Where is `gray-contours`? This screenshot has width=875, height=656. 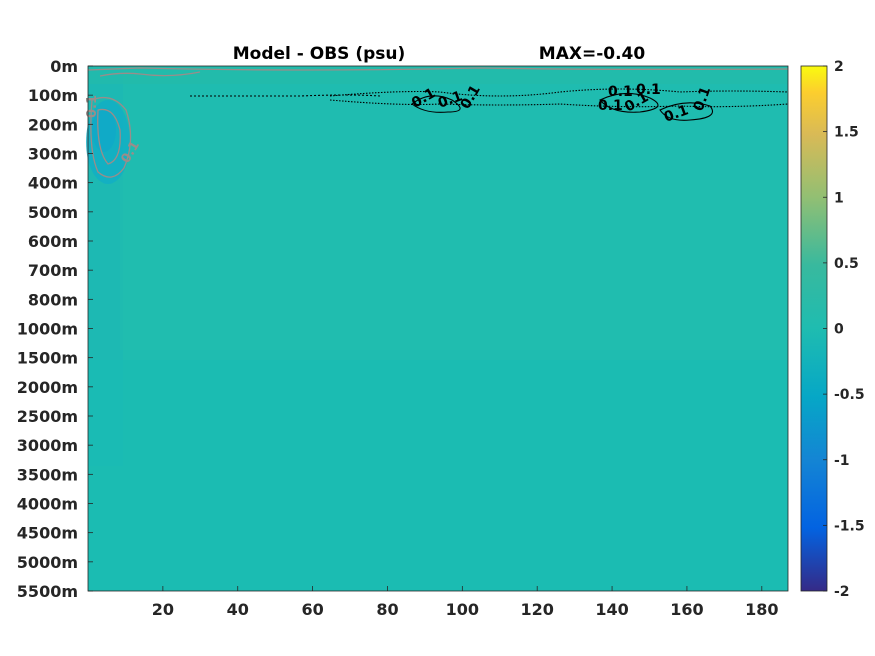 gray-contours is located at coordinates (438, 122).